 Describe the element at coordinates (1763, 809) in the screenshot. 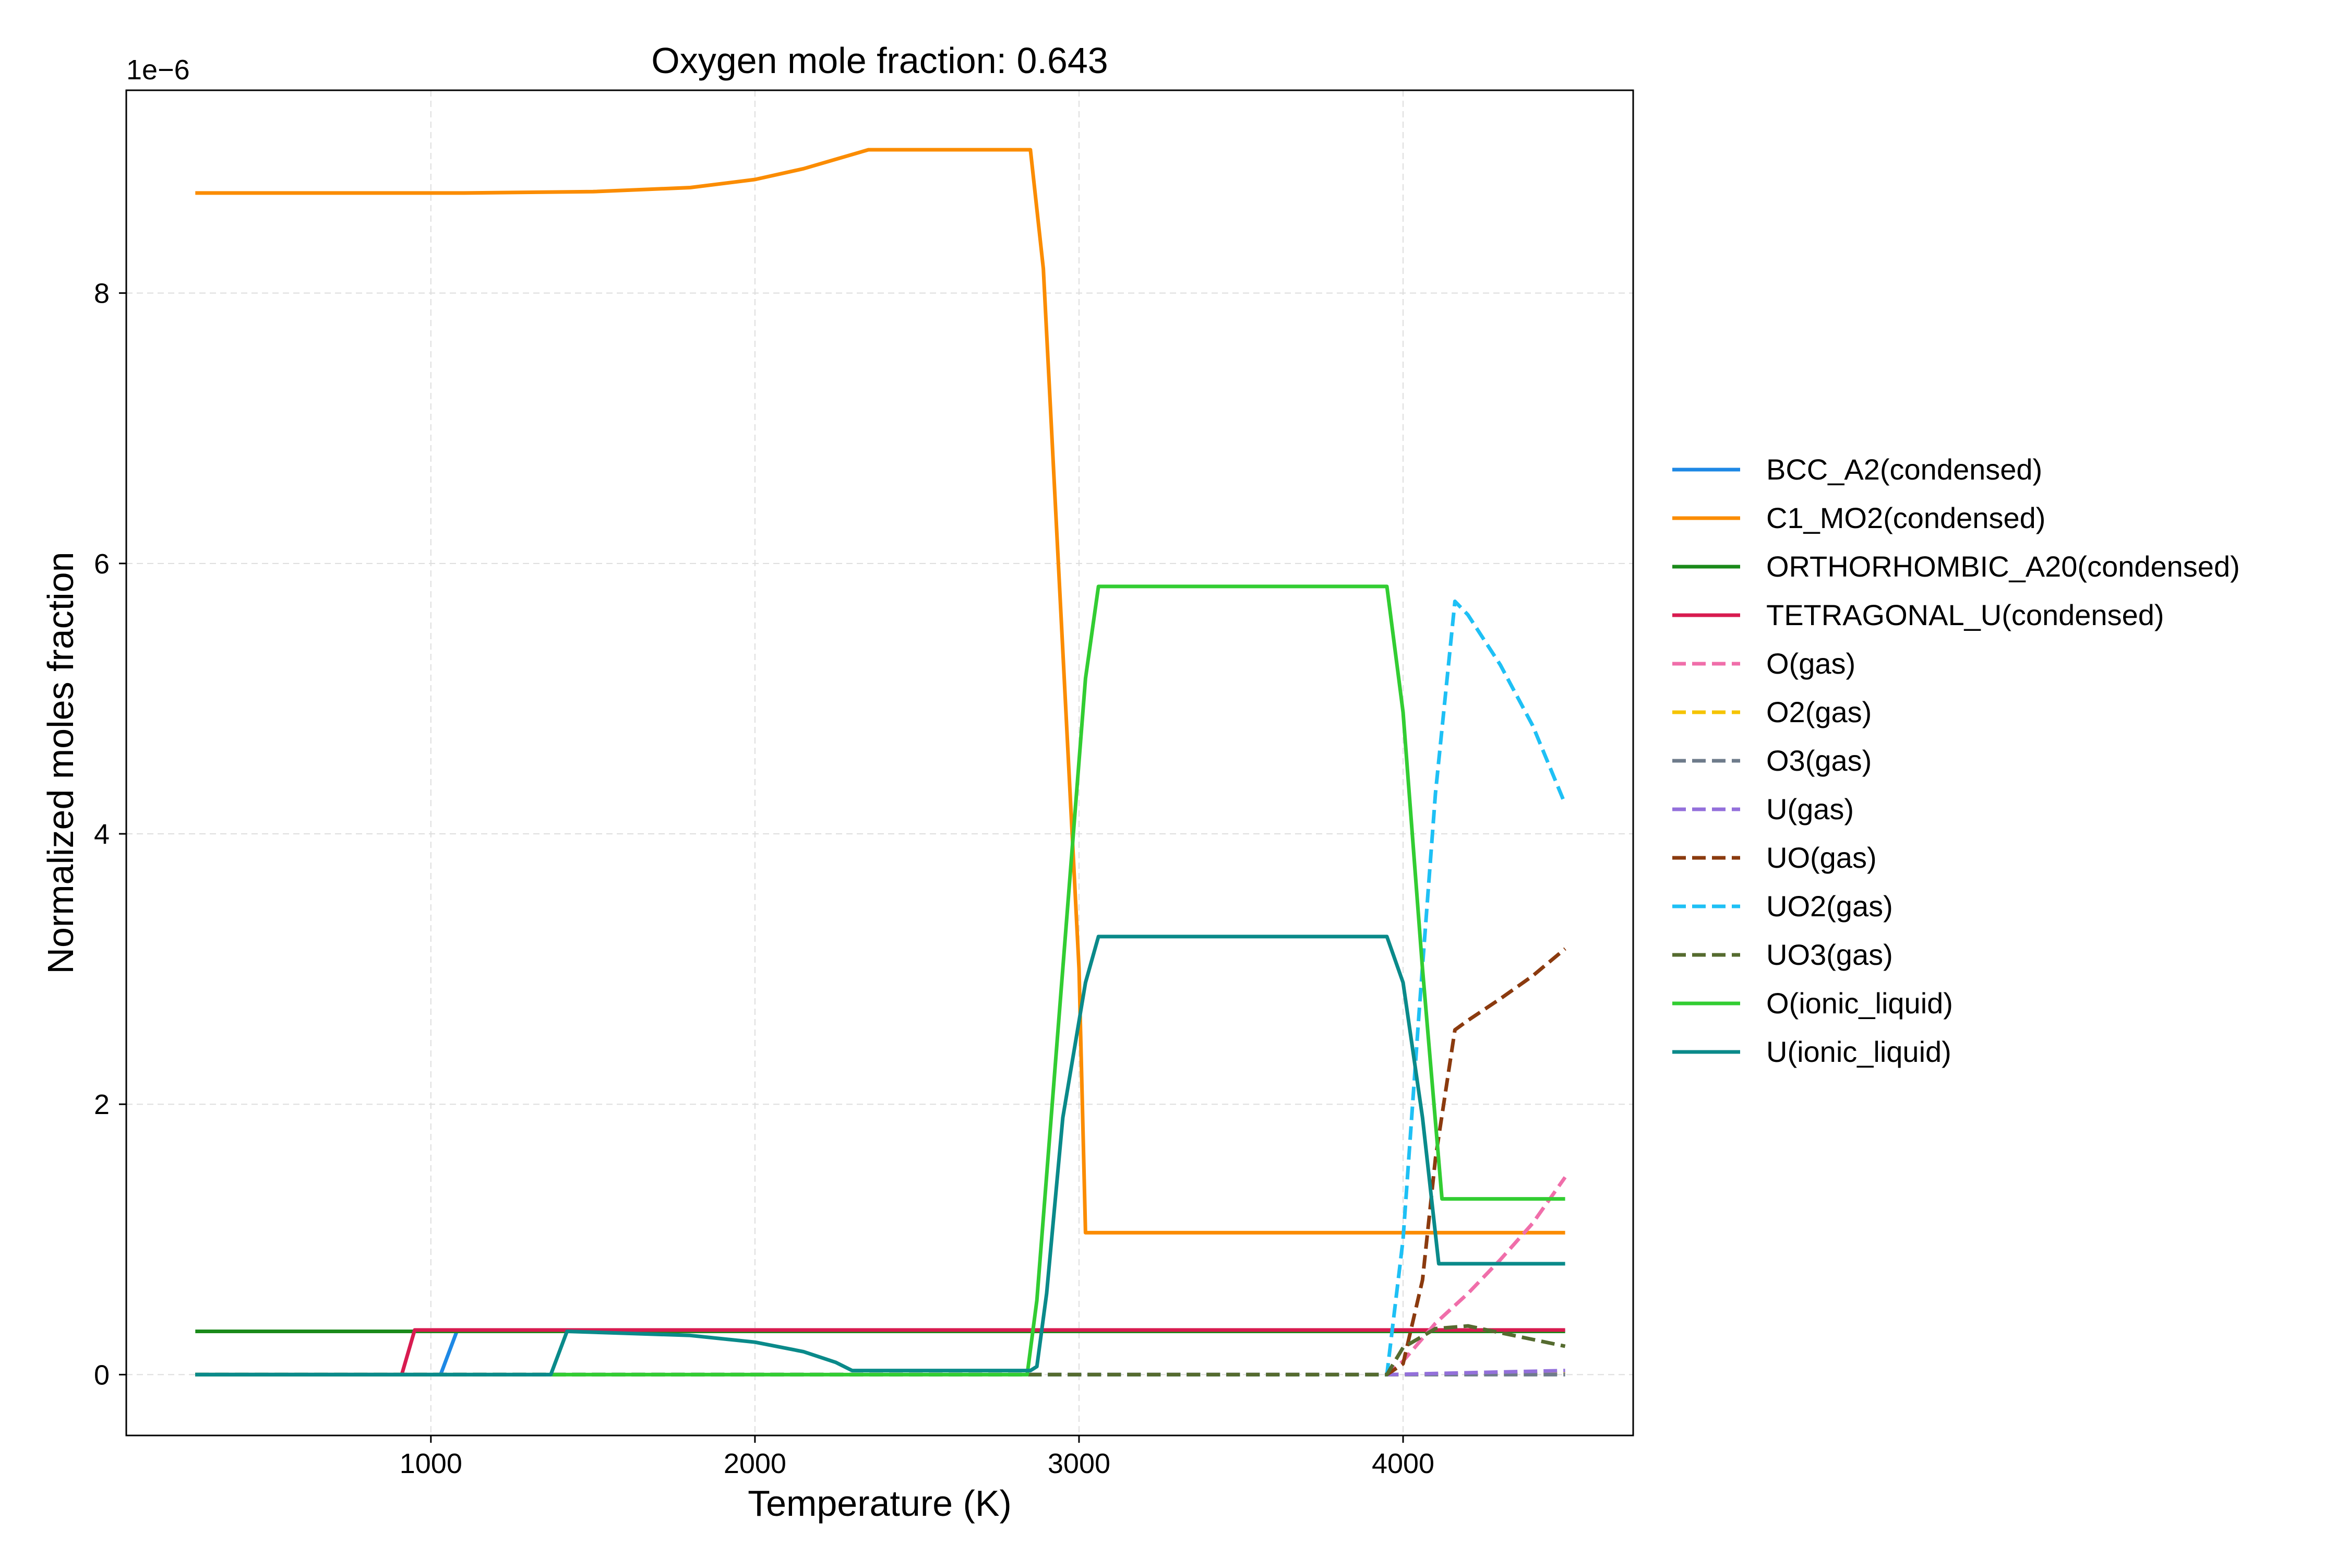

I see `legend-item: U(gas)` at that location.